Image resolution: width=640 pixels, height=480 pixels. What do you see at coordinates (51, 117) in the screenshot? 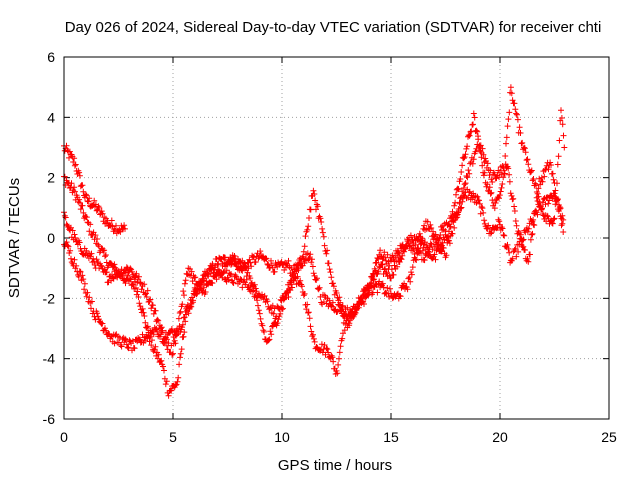
I see `y-tick-label: 4` at bounding box center [51, 117].